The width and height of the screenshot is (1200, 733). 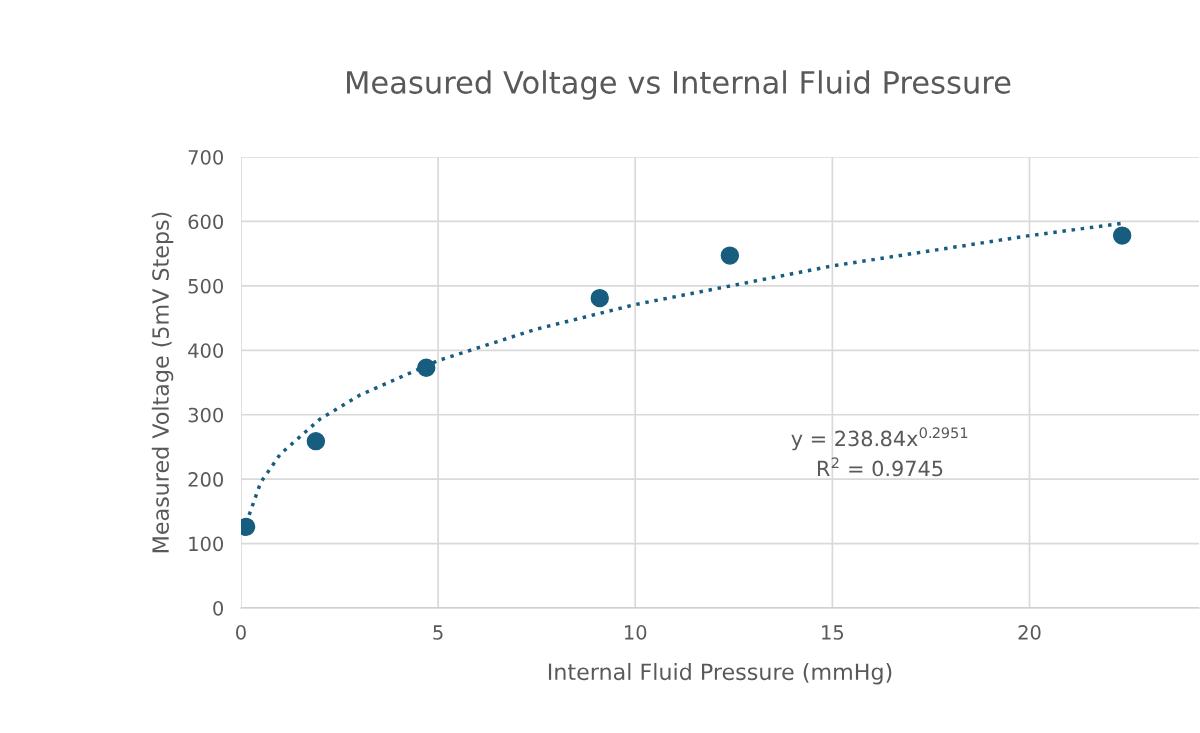 What do you see at coordinates (206, 544) in the screenshot?
I see `y-tick-label: 100` at bounding box center [206, 544].